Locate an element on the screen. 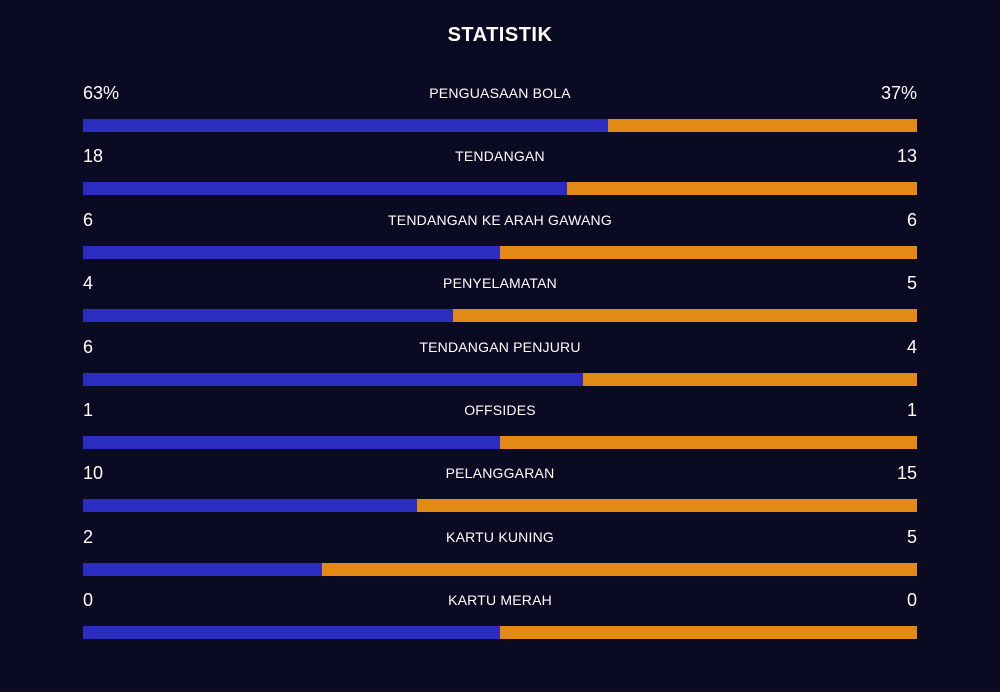  stat-label: TENDANGAN PENJURU is located at coordinates (500, 346).